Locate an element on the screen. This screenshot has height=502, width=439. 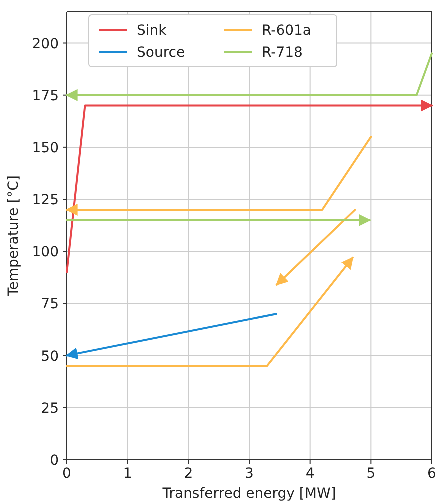
y-tick-label: 25 is located at coordinates (50, 408).